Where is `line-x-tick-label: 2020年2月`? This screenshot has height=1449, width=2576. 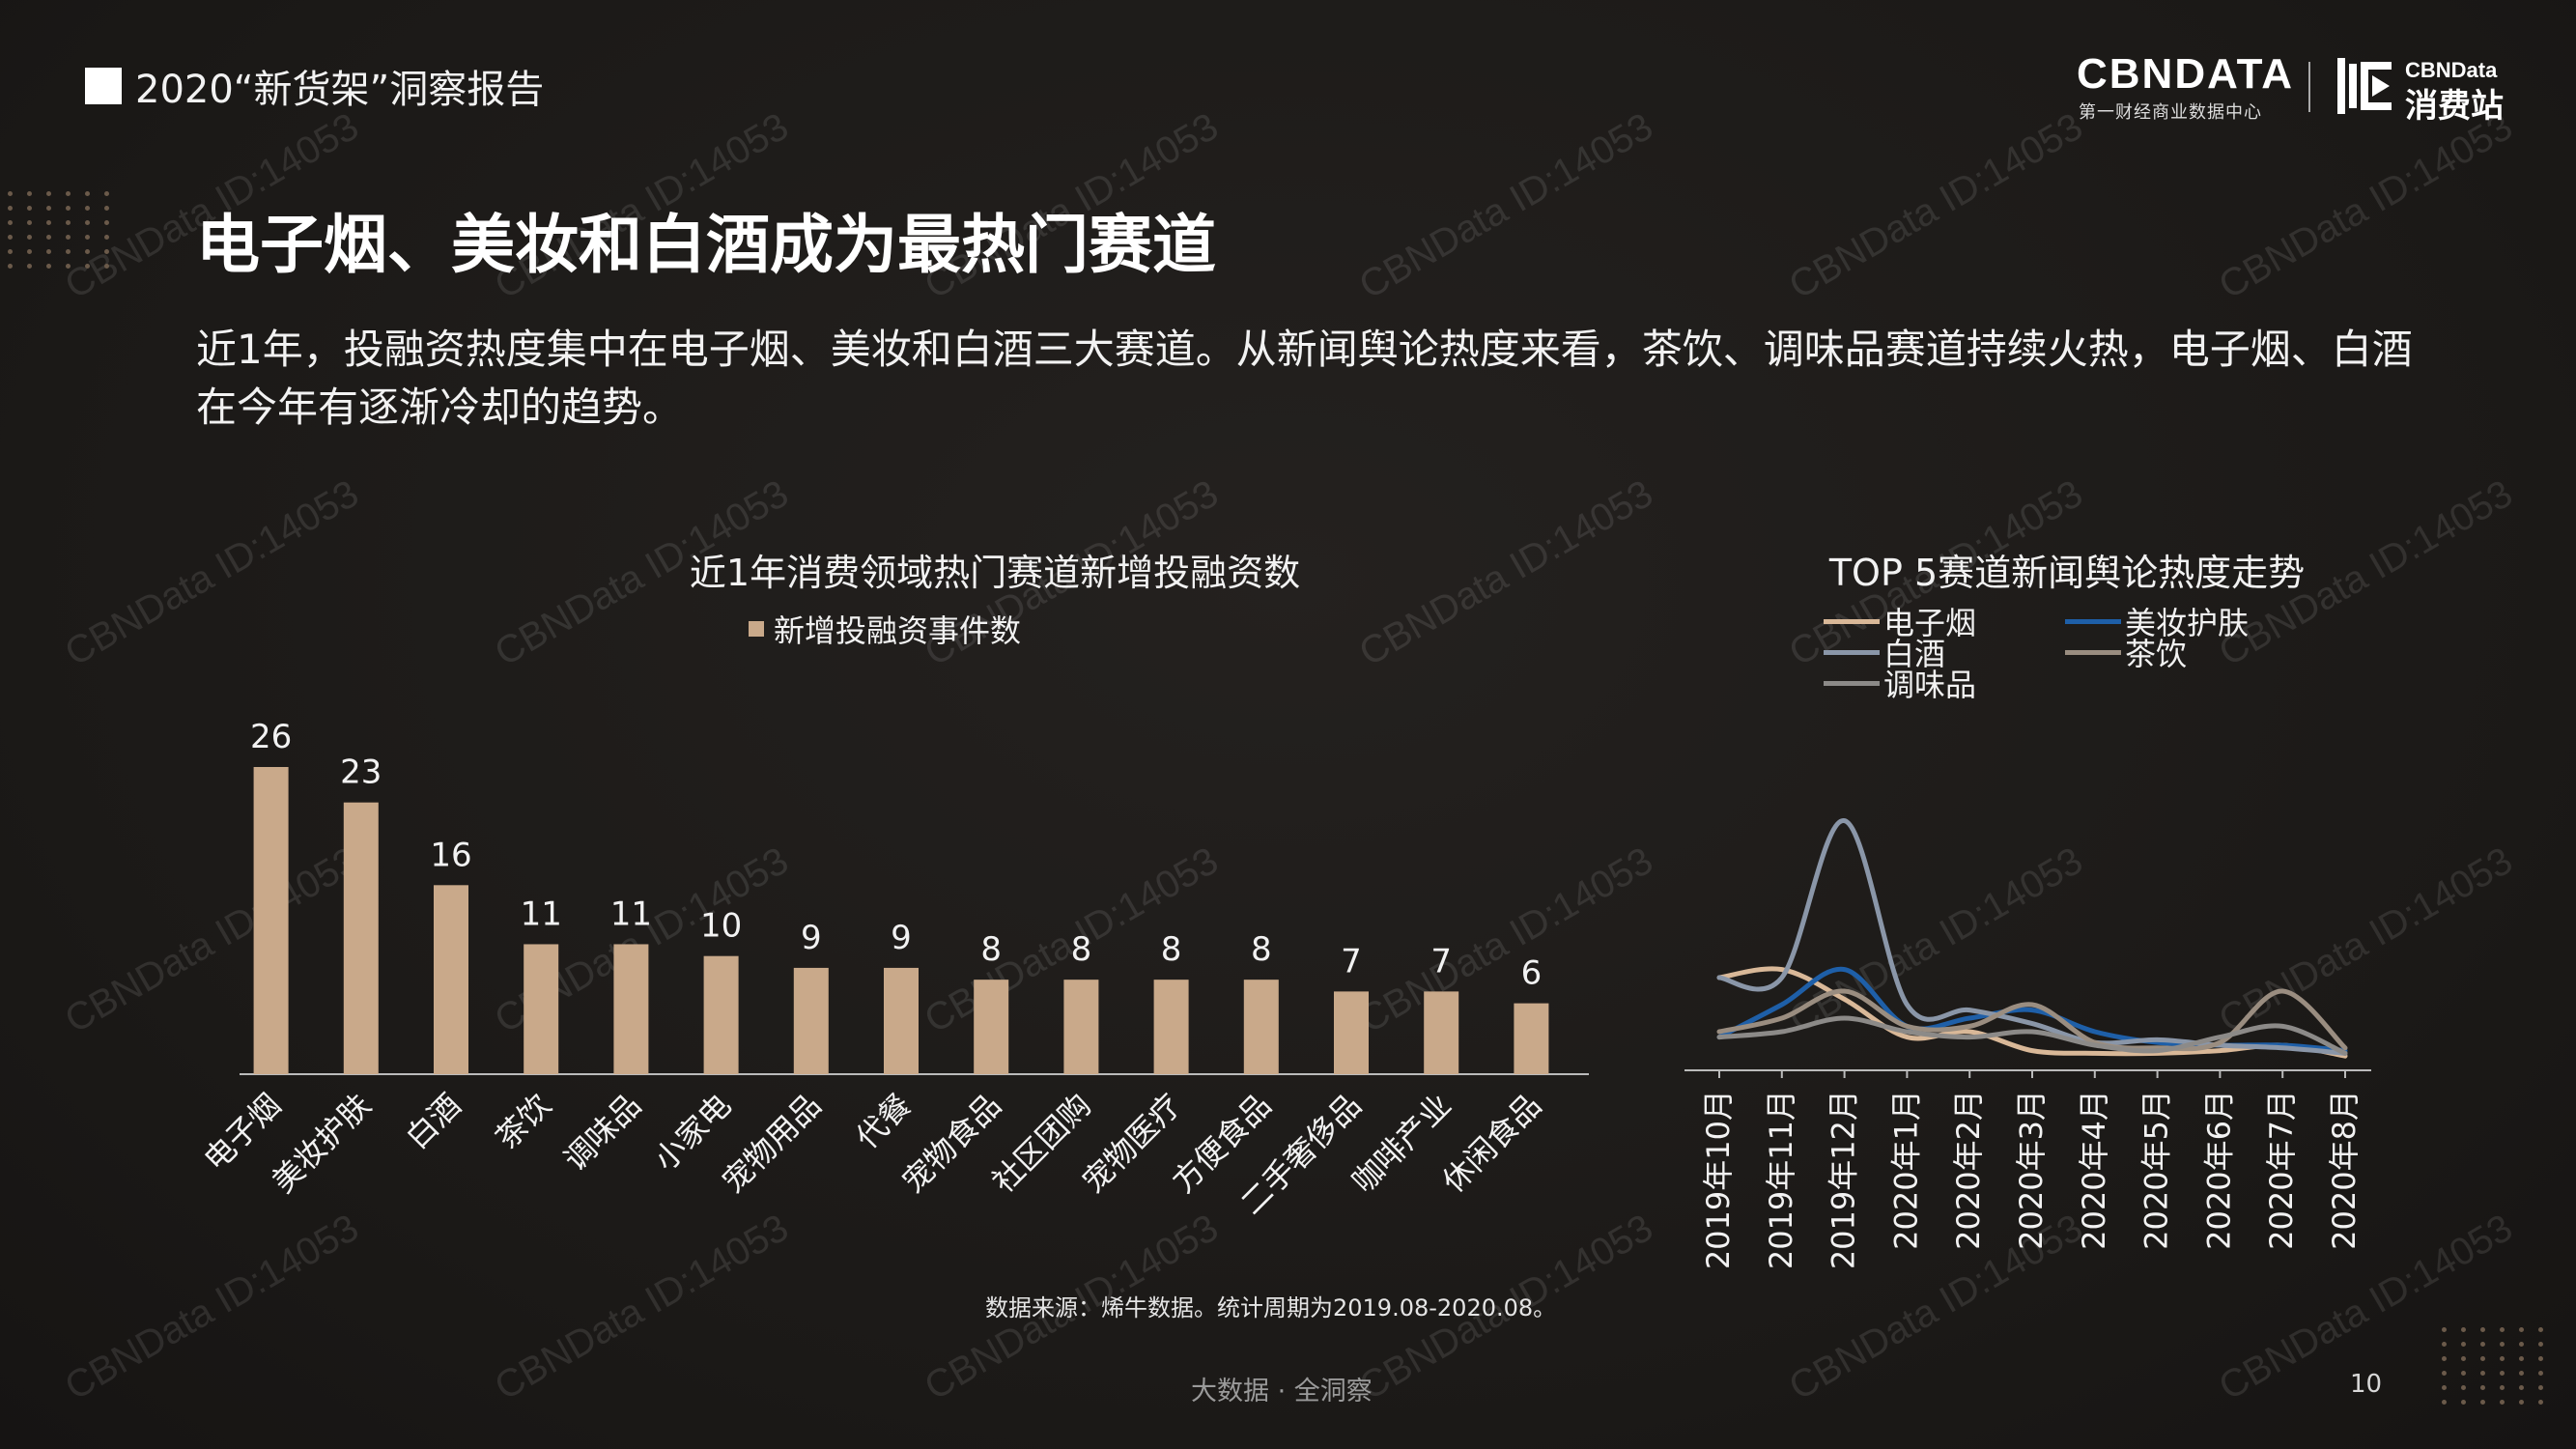
line-x-tick-label: 2020年2月 is located at coordinates (1968, 1170).